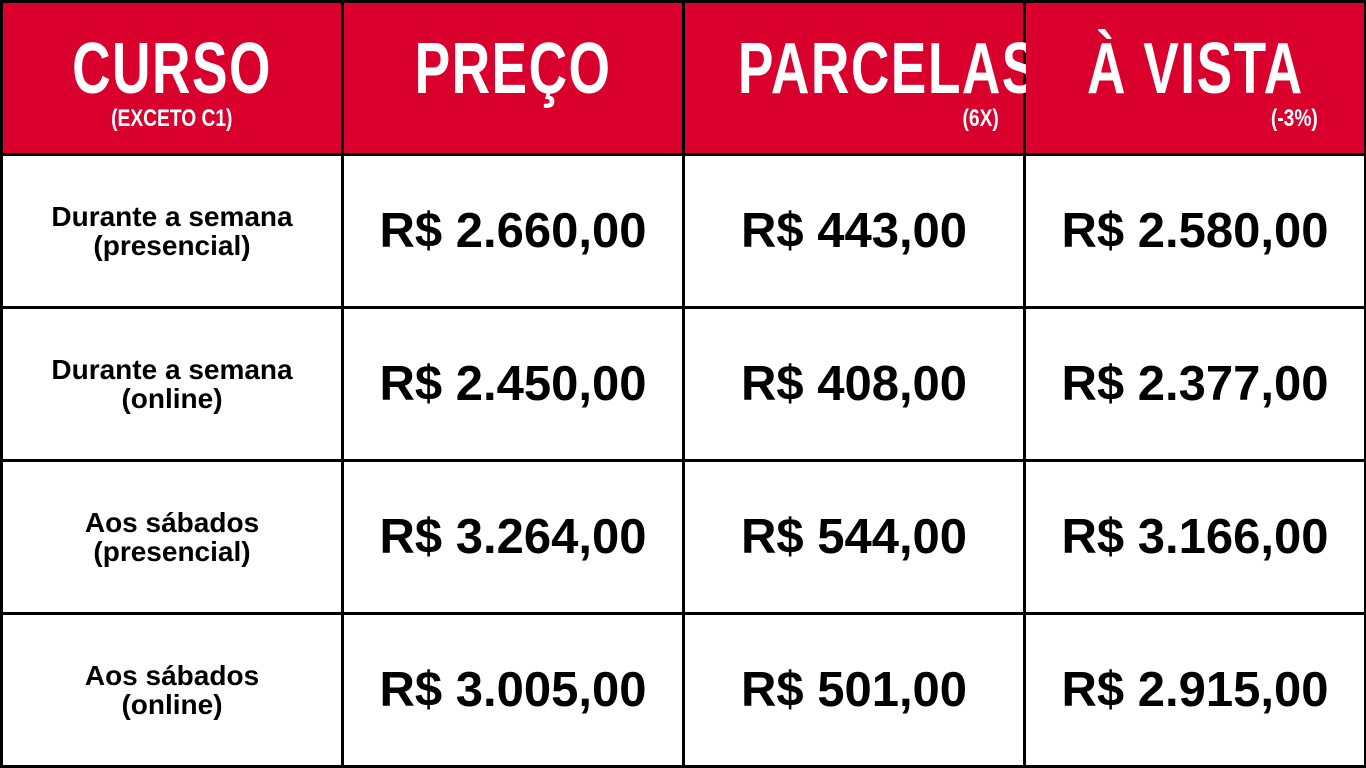 The image size is (1366, 768). I want to click on header-preco: PREÇO, so click(513, 78).